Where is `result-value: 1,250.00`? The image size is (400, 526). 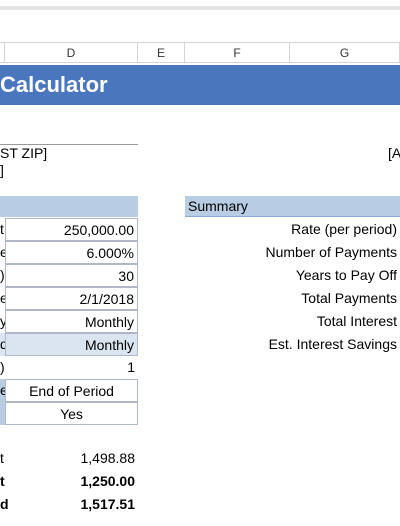
result-value: 1,250.00 is located at coordinates (108, 481).